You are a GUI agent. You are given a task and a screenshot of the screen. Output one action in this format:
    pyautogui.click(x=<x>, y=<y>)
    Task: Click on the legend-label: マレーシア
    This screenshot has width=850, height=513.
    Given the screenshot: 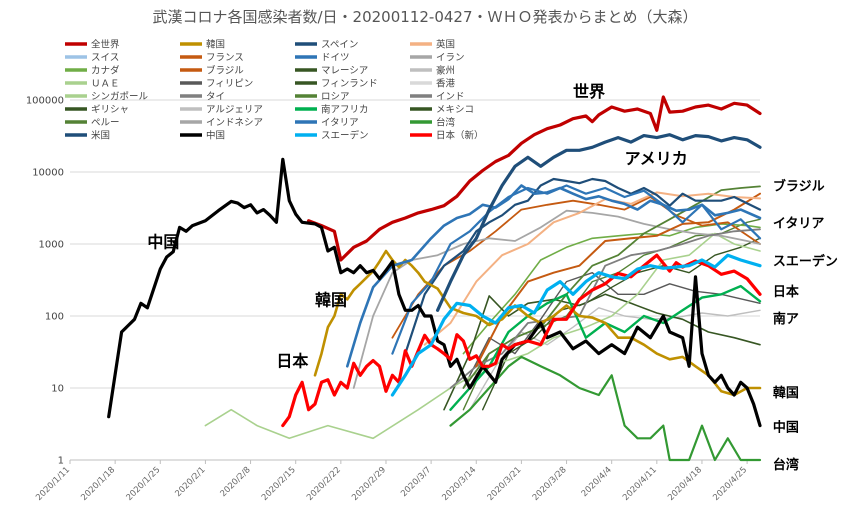 What is the action you would take?
    pyautogui.click(x=344, y=71)
    